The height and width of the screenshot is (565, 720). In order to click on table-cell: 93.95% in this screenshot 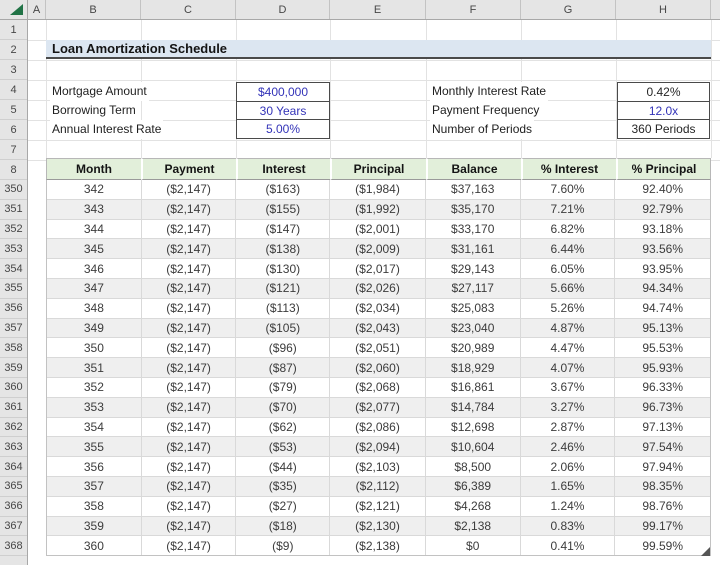, I will do `click(663, 268)`.